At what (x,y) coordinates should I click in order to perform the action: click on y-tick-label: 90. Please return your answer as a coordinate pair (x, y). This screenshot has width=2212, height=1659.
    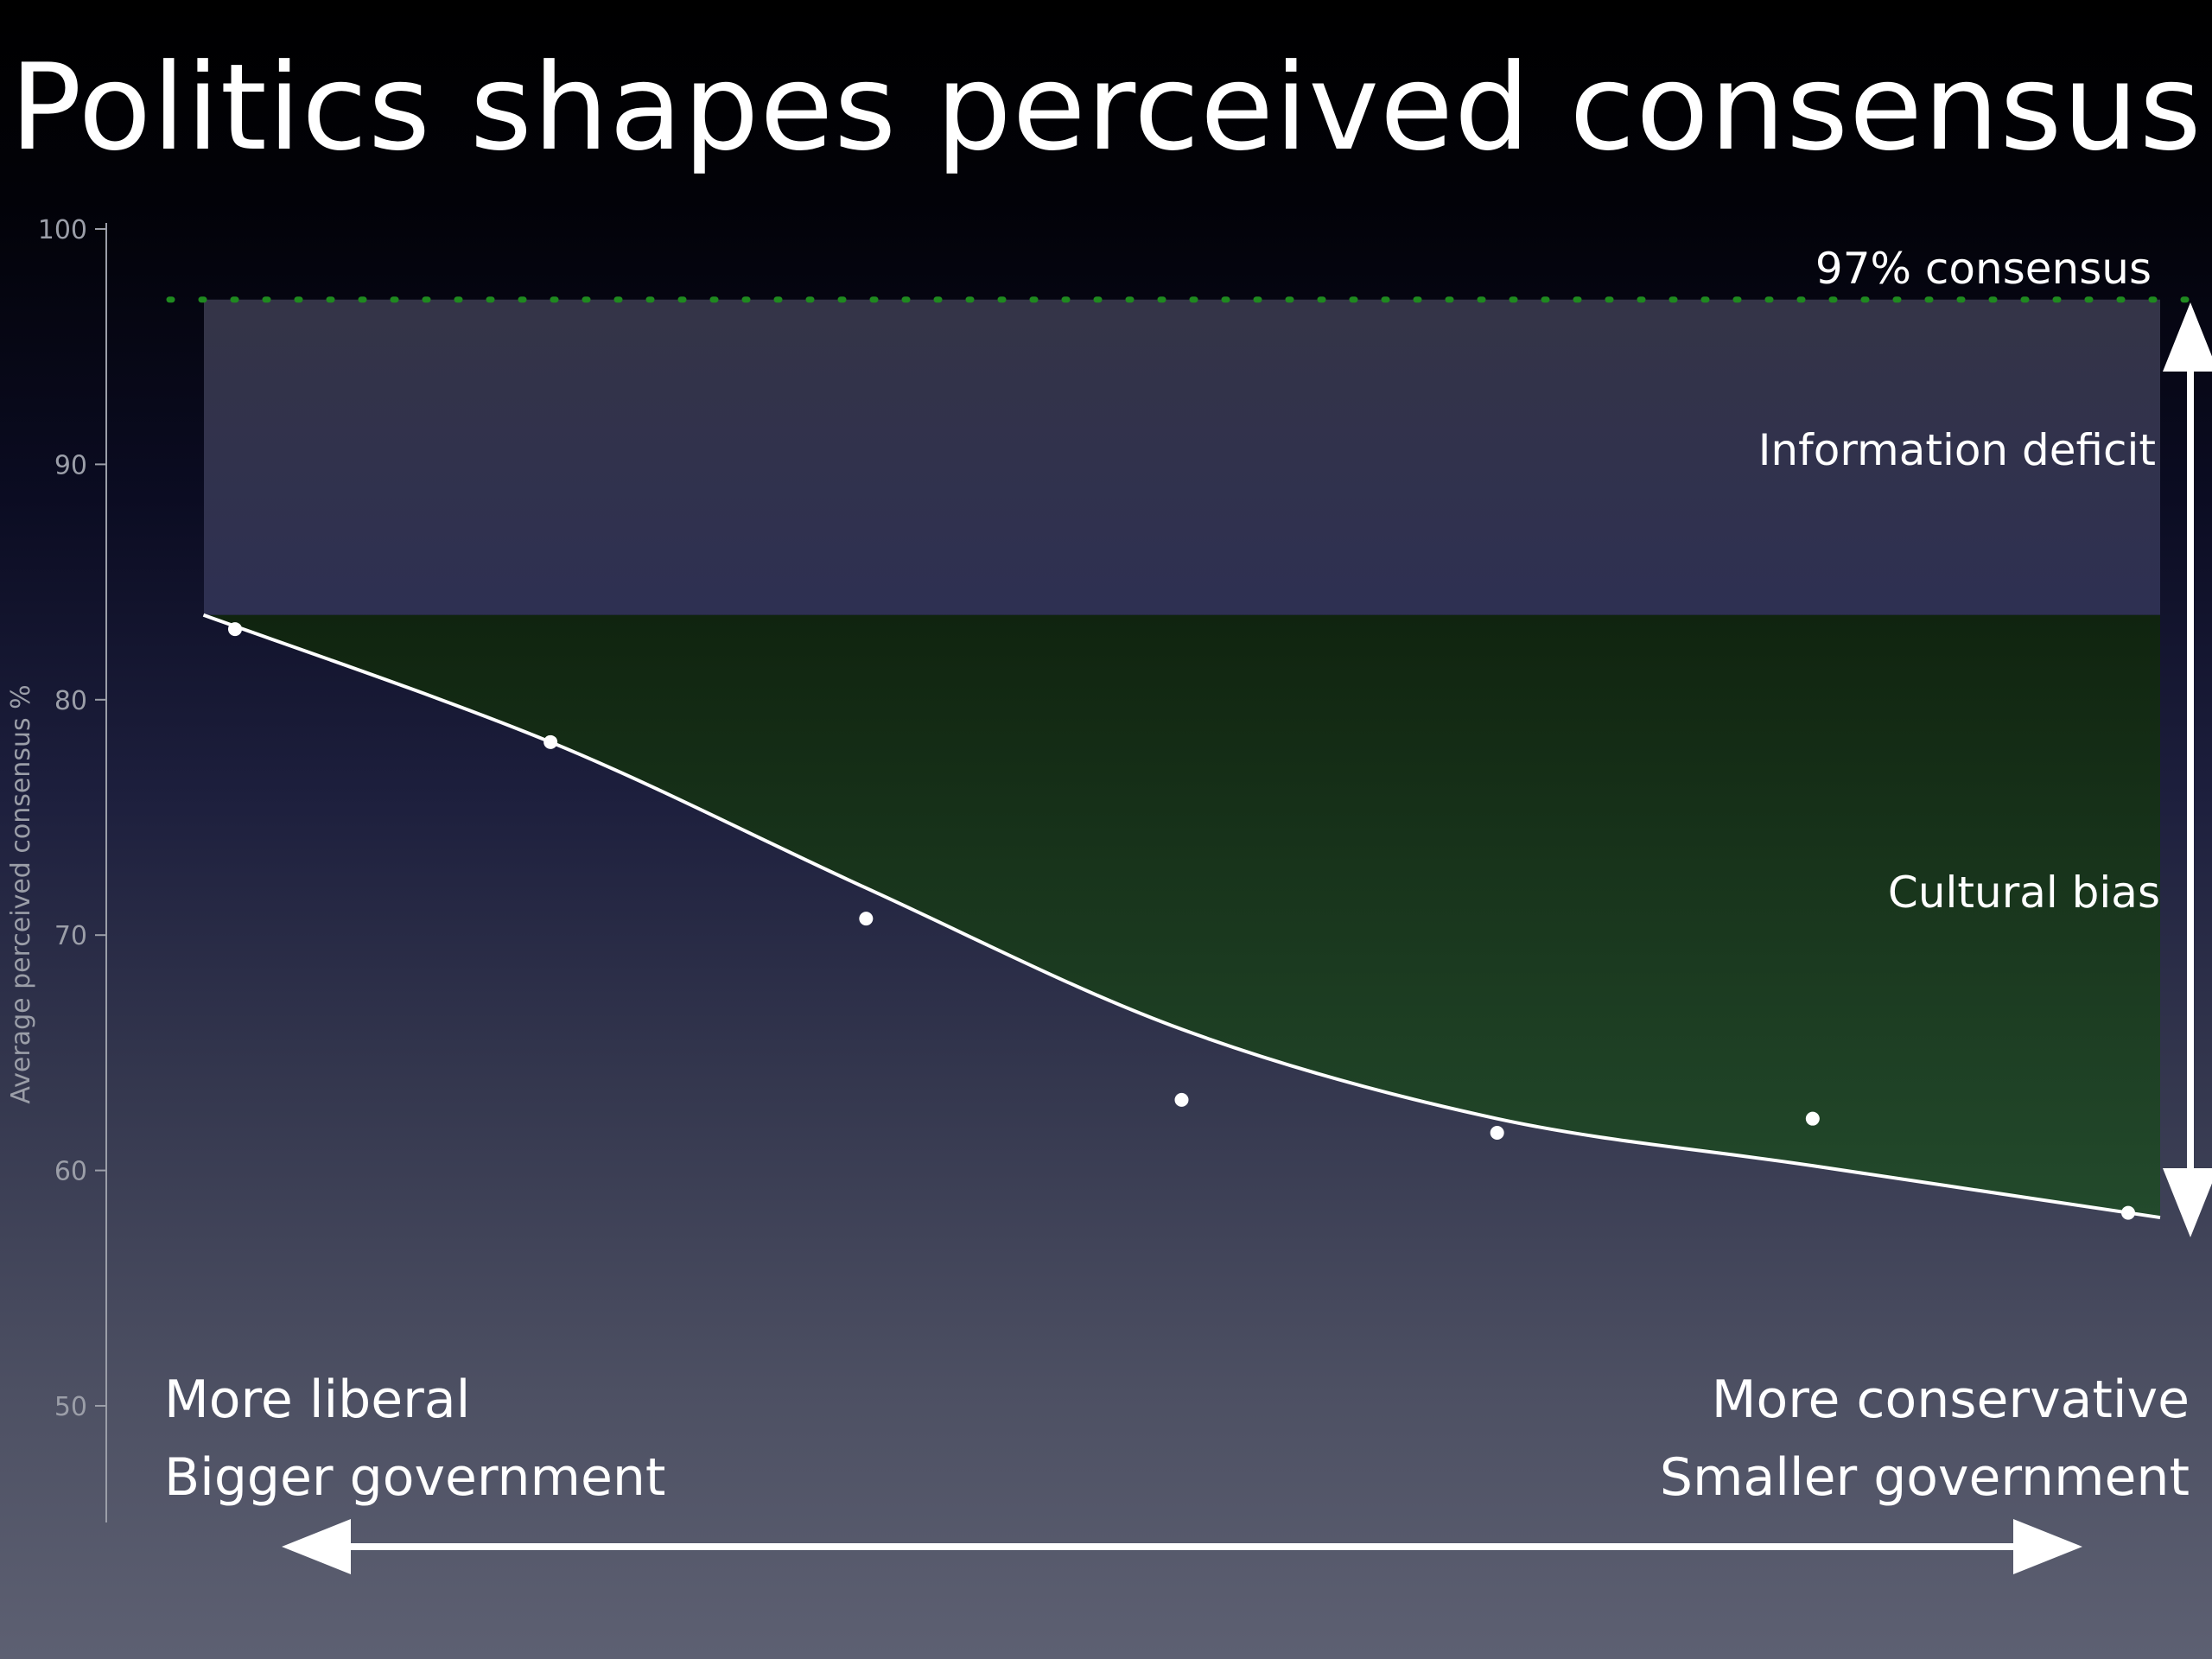
    Looking at the image, I should click on (70, 465).